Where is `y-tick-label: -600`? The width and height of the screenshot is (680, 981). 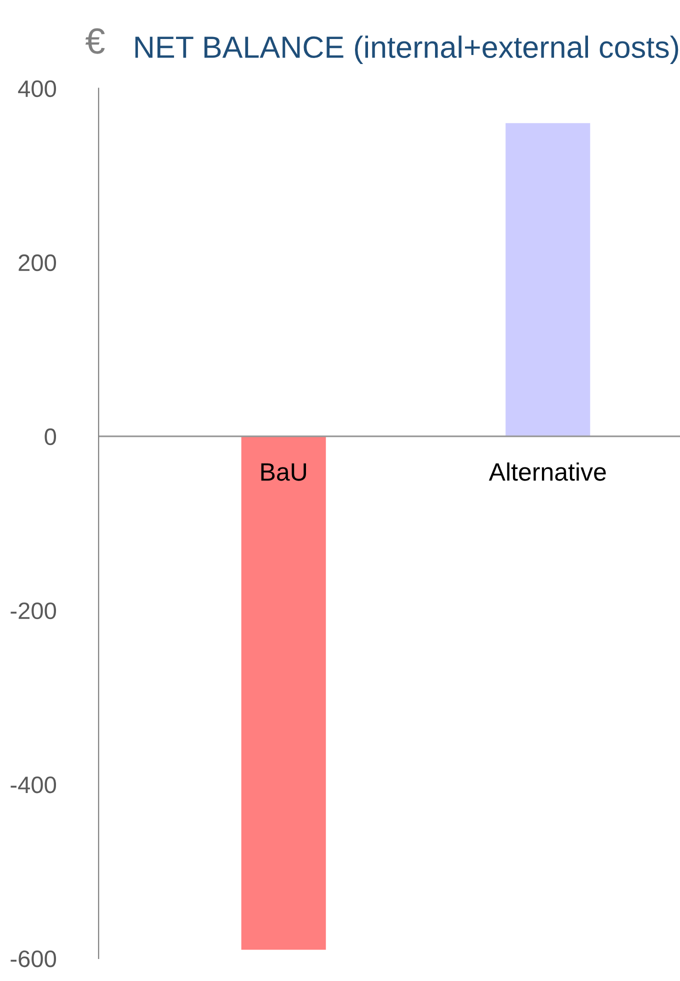 y-tick-label: -600 is located at coordinates (33, 959).